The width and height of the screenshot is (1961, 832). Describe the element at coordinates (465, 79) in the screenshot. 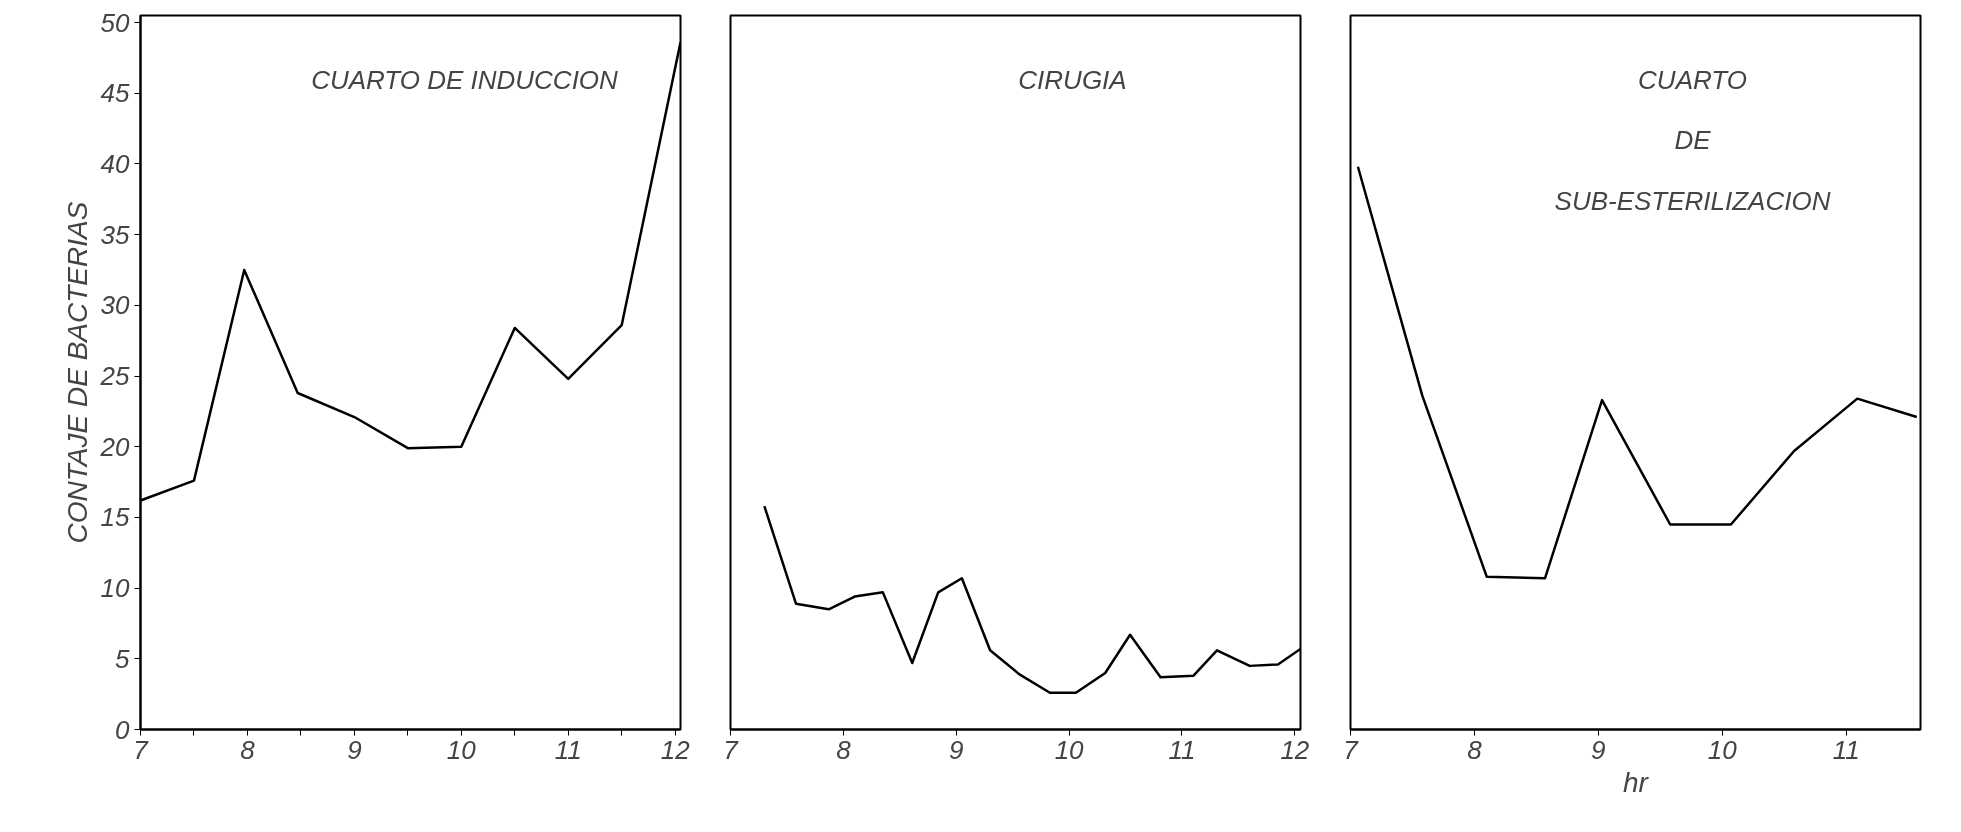

I see `text: CUARTO DE INDUCCION` at that location.